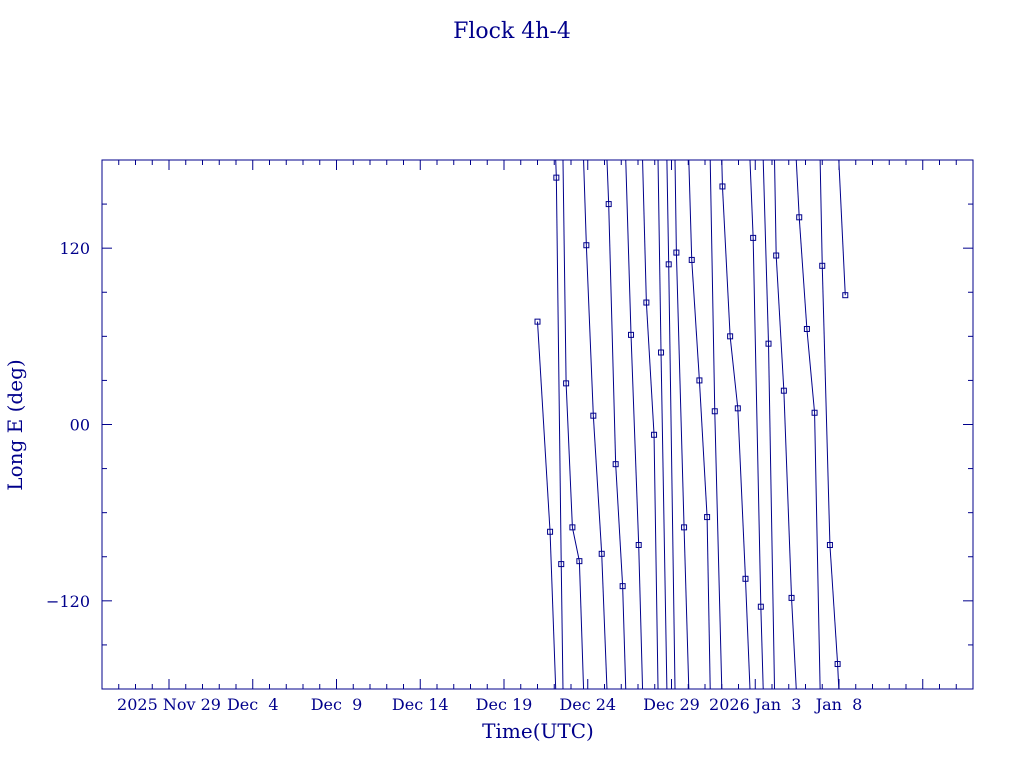  What do you see at coordinates (512, 31) in the screenshot?
I see `chart-title: Flock 4h-4` at bounding box center [512, 31].